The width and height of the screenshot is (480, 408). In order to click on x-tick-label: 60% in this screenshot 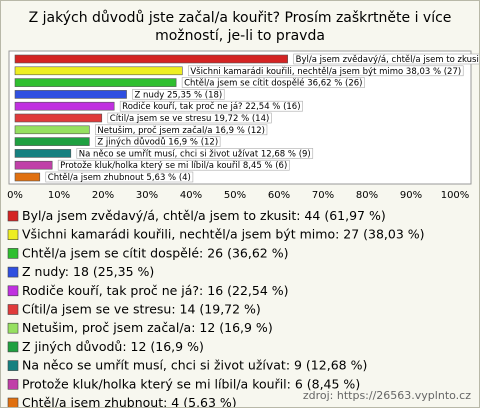, I will do `click(279, 195)`.